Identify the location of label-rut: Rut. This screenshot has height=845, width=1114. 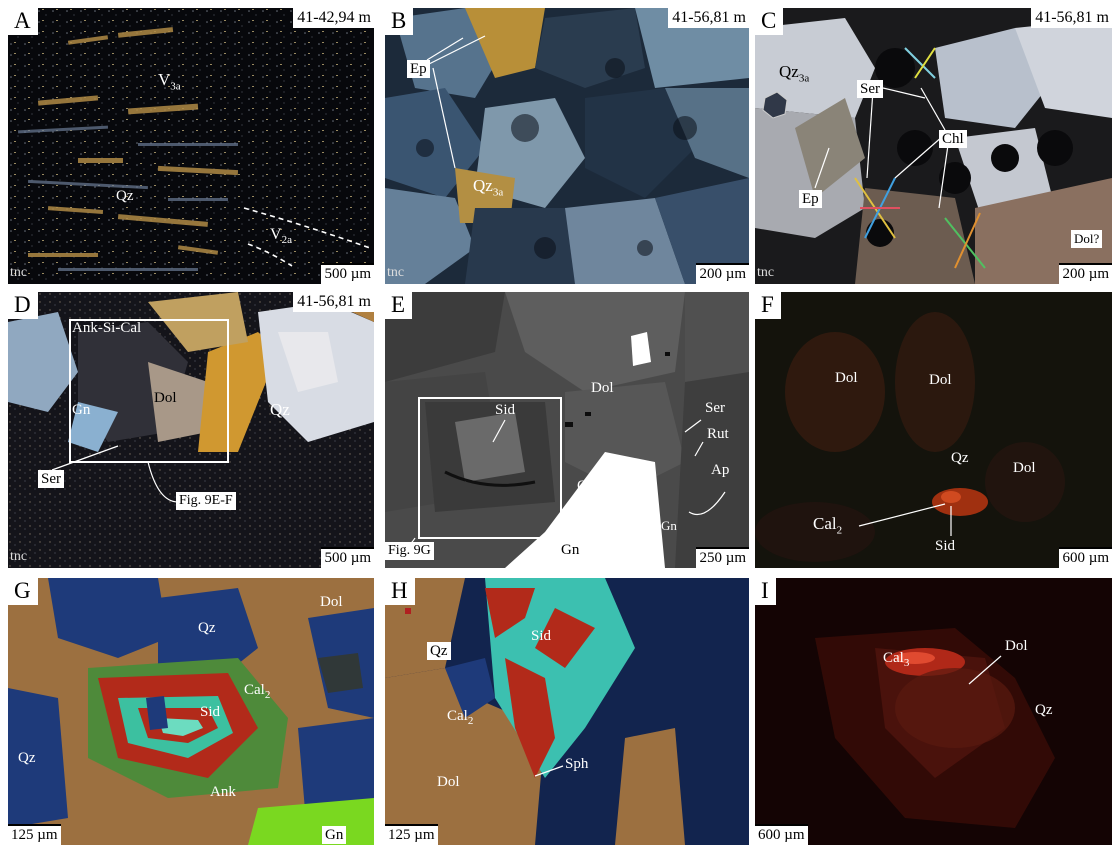
(718, 434).